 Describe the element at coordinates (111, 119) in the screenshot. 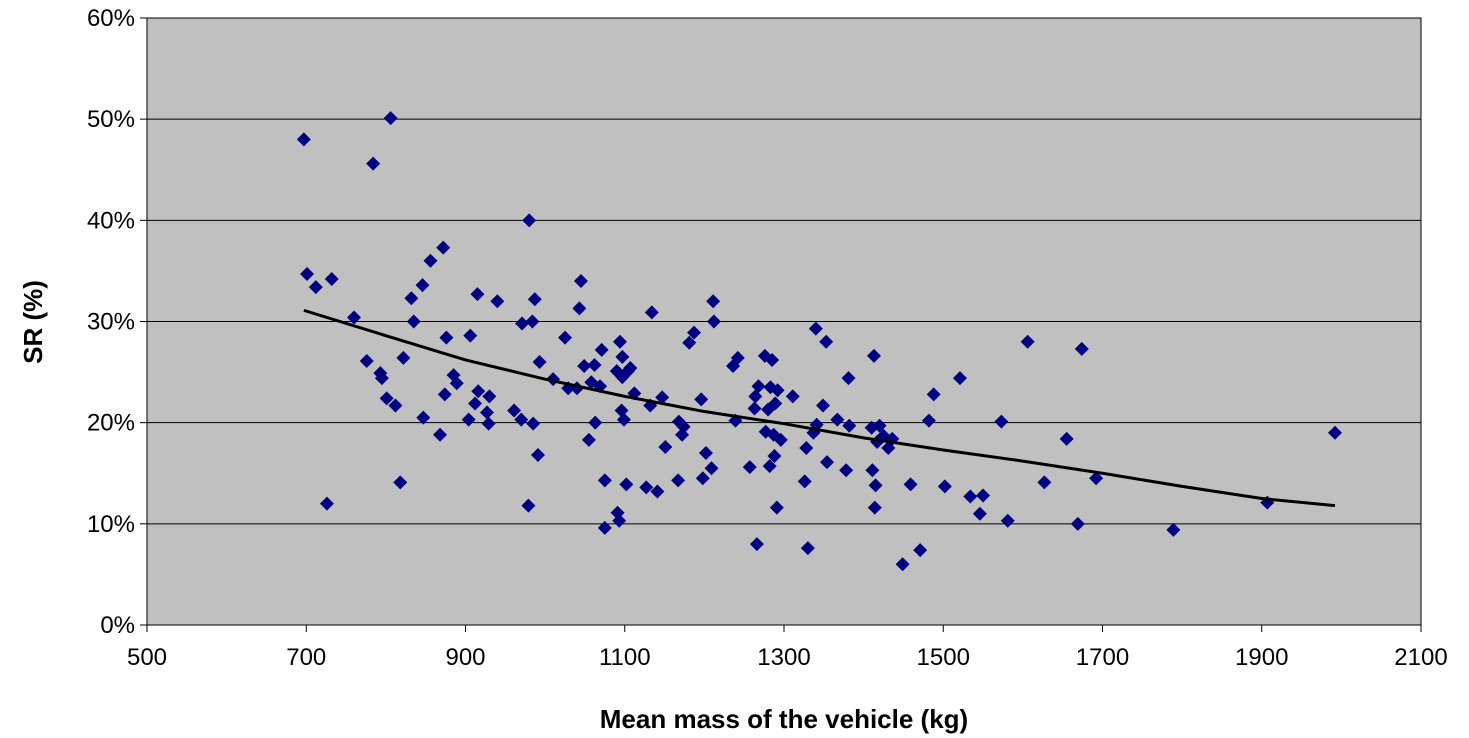

I see `y-tick-label: 50%` at that location.